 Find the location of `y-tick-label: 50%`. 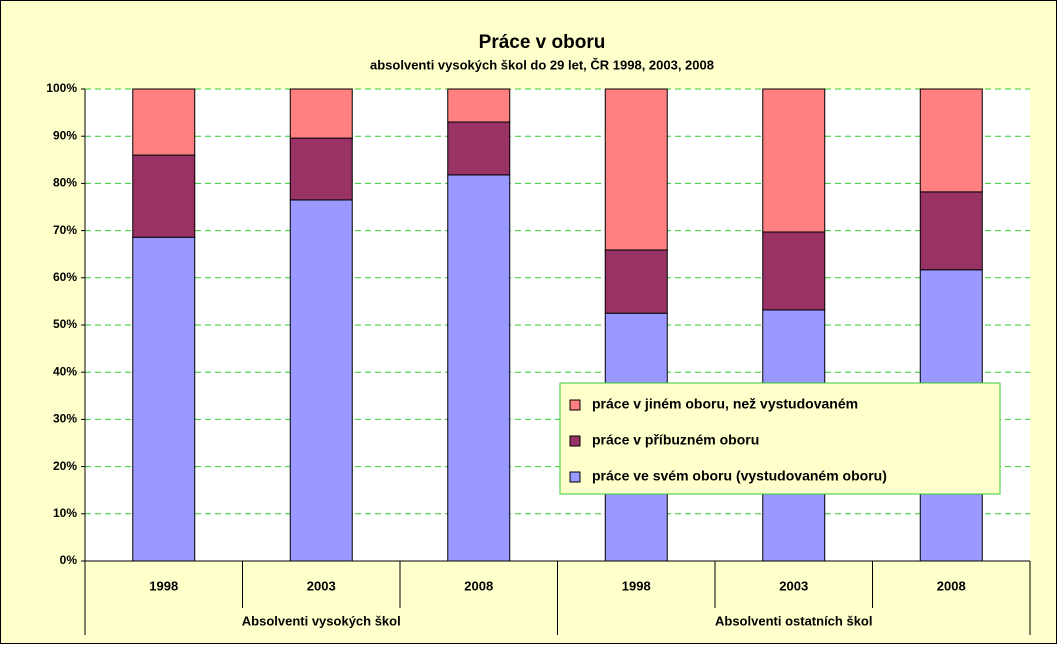

y-tick-label: 50% is located at coordinates (65, 324).